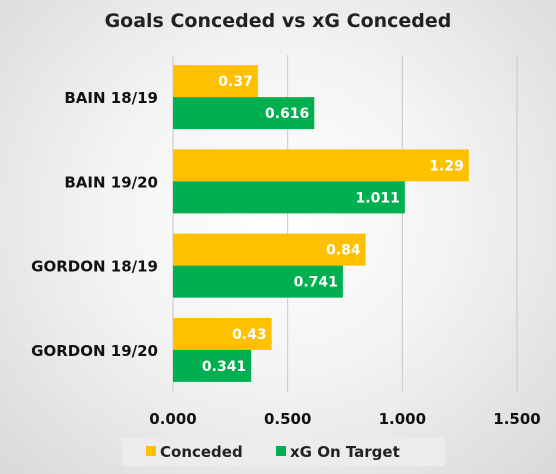 This screenshot has width=556, height=474. What do you see at coordinates (235, 82) in the screenshot?
I see `value-label-conceded-bain-18-19: 0.37` at bounding box center [235, 82].